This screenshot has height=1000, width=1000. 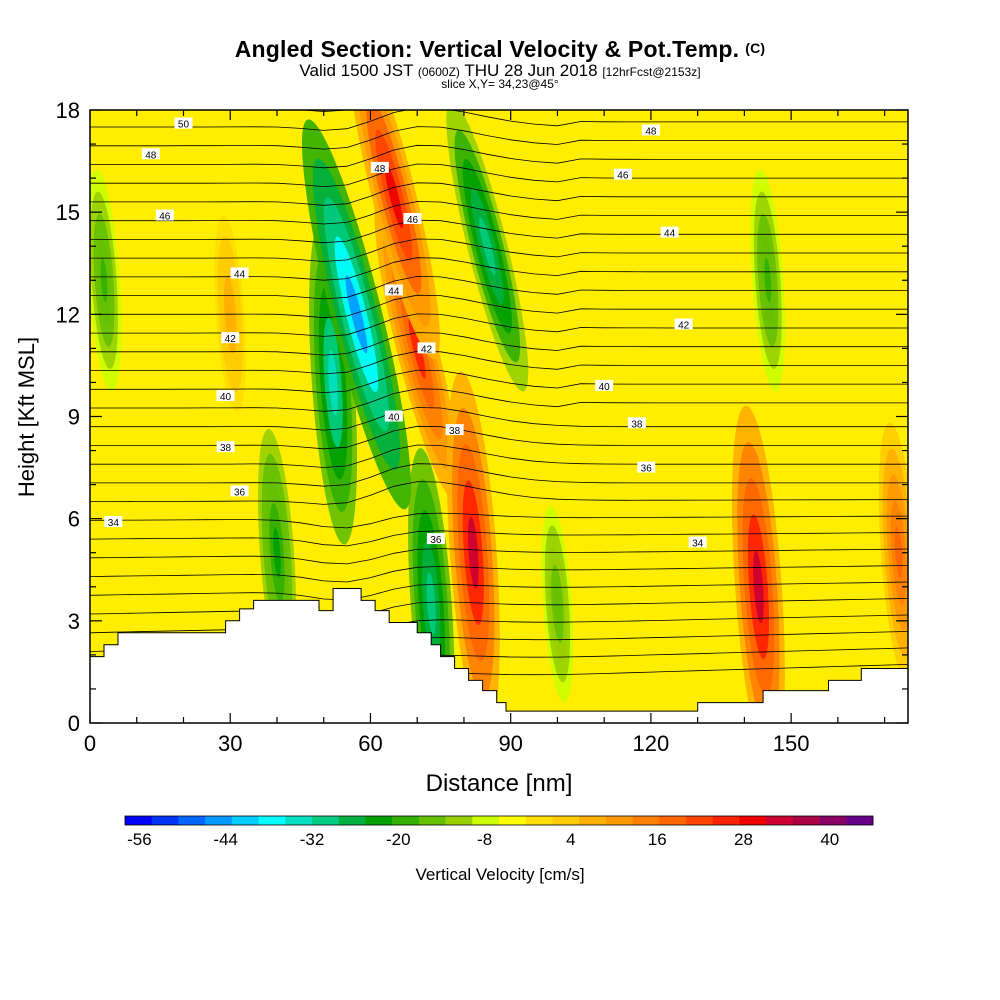 I want to click on isentrope-label: 50, so click(x=184, y=125).